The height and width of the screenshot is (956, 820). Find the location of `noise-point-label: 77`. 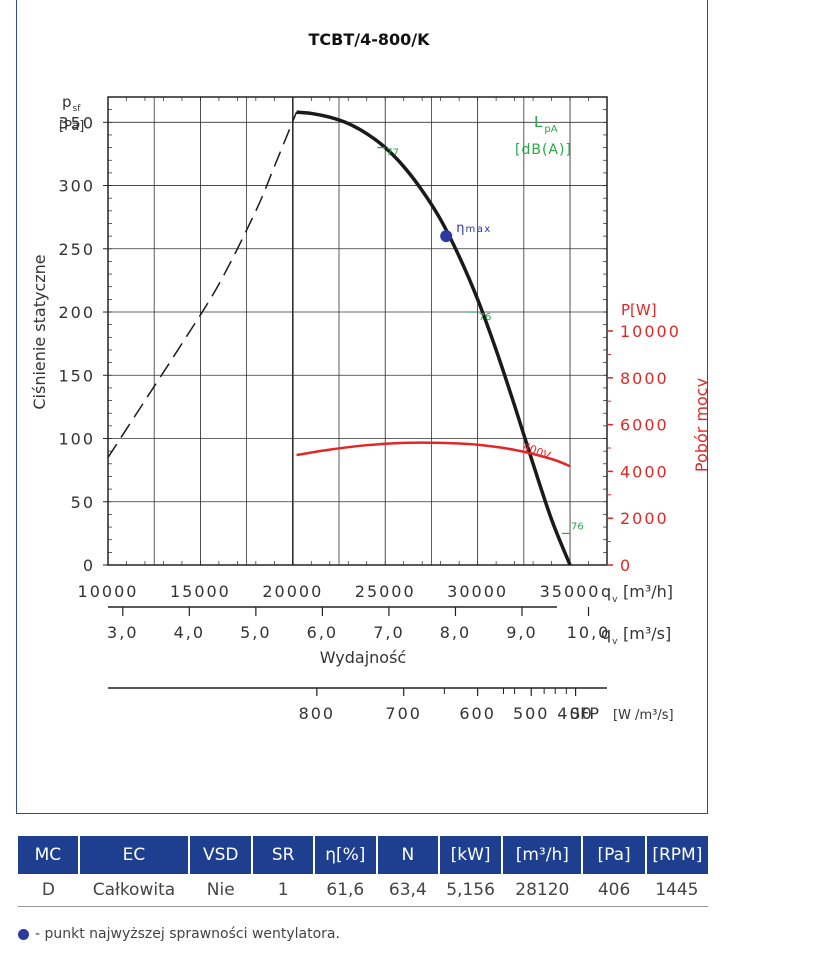

noise-point-label: 77 is located at coordinates (392, 153).